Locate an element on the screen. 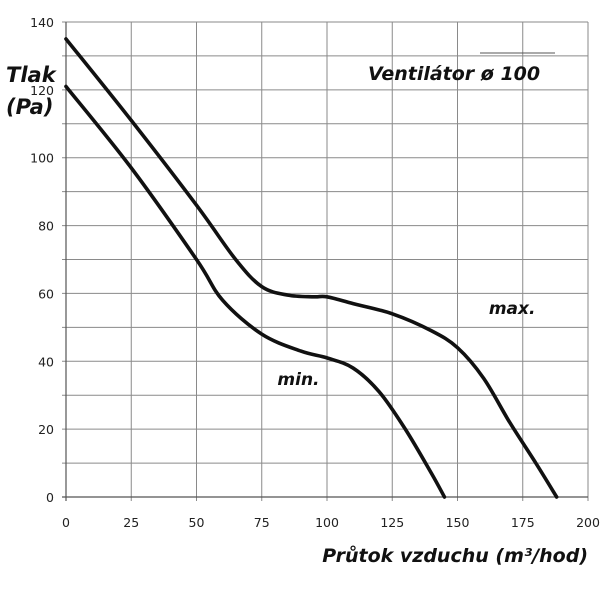  y-tick-label: 120 is located at coordinates (42, 90).